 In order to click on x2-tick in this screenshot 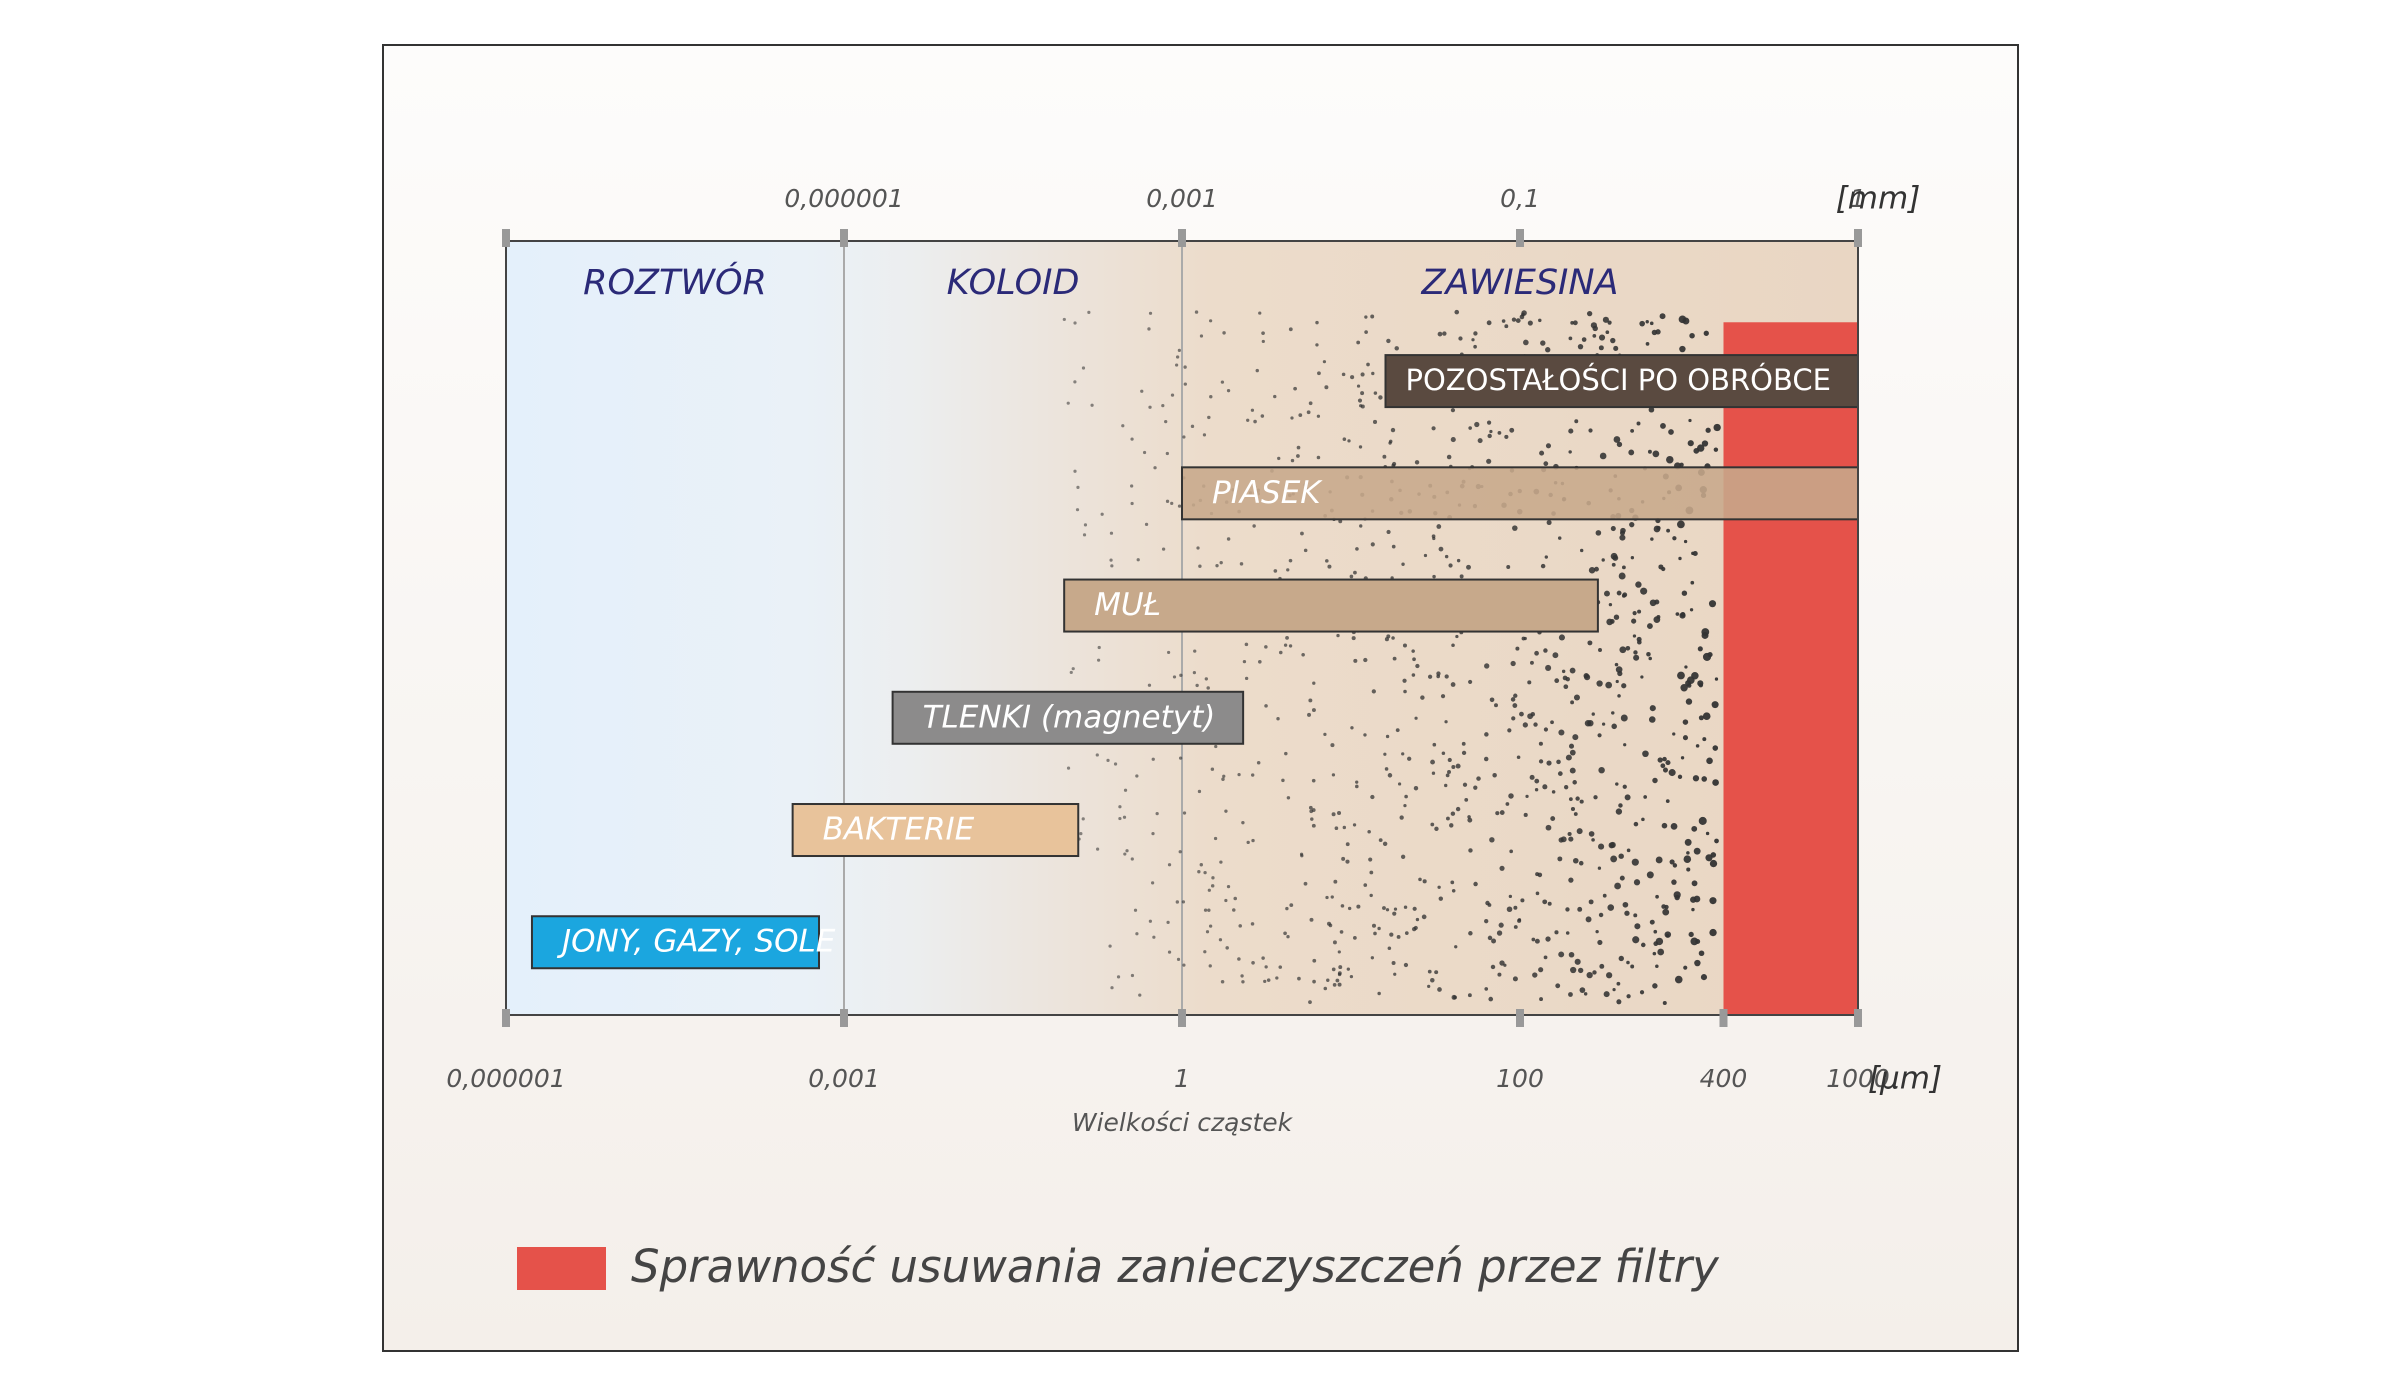, I will do `click(1858, 238)`.